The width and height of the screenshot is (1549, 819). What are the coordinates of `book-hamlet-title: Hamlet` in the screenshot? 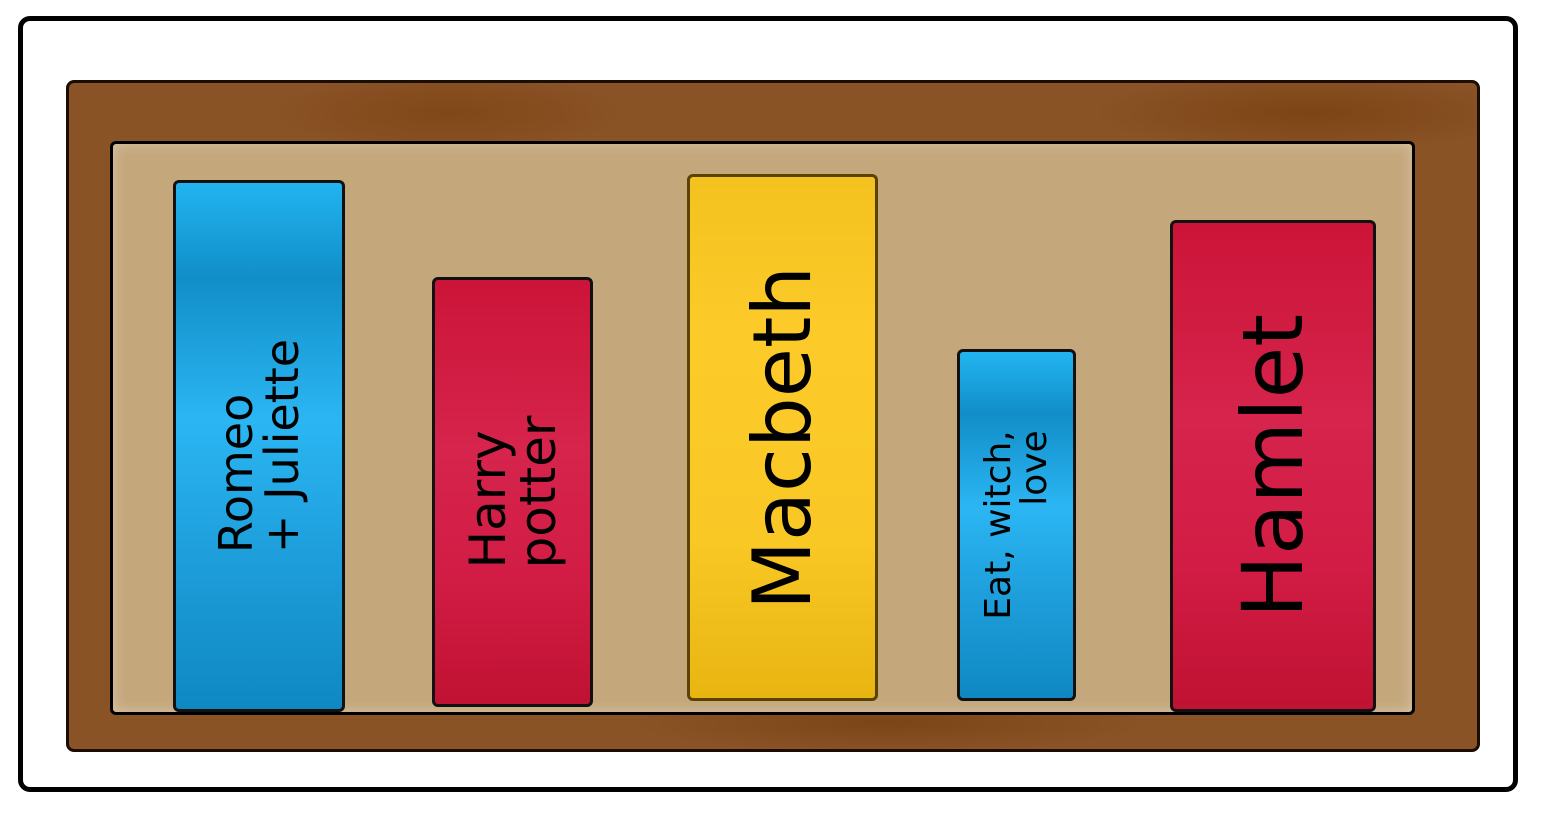 It's located at (1273, 466).